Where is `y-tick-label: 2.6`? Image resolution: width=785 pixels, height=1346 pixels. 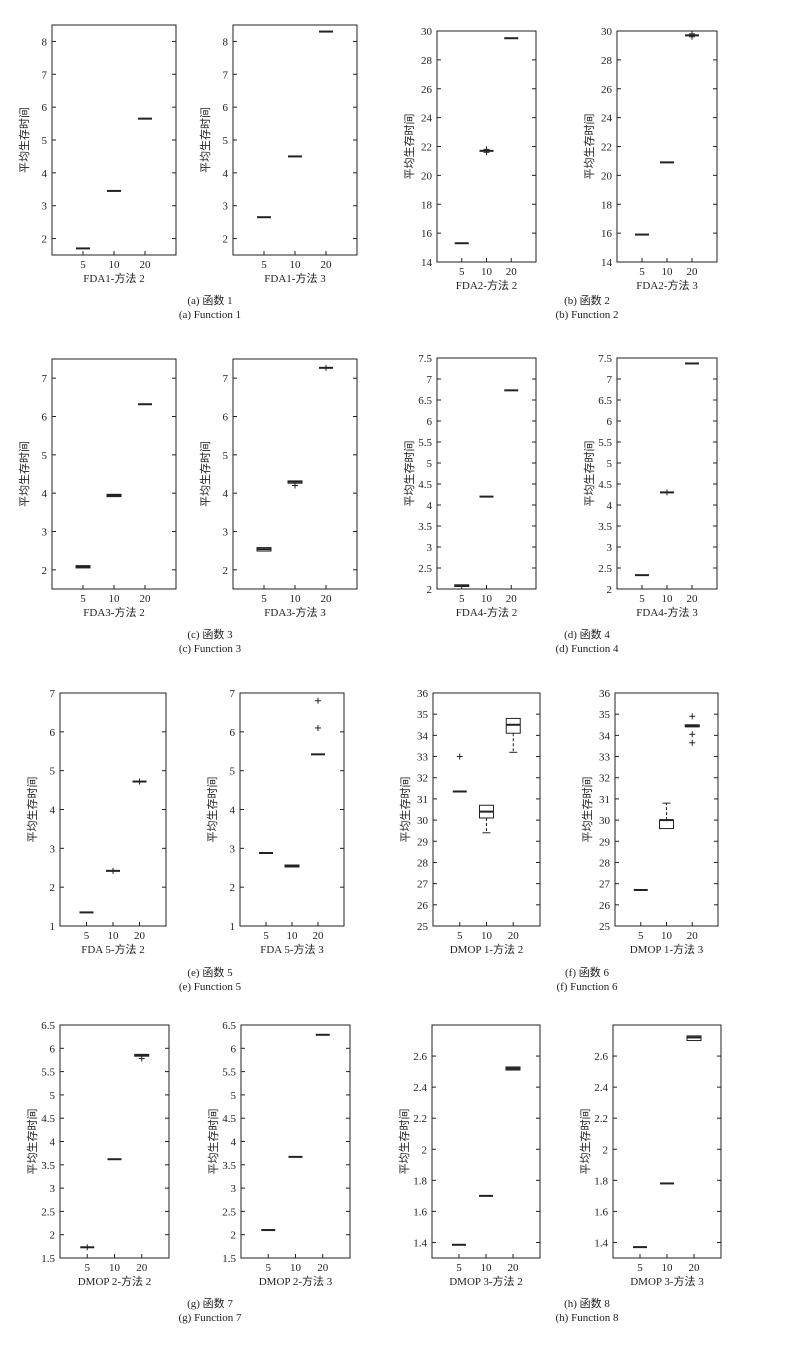 y-tick-label: 2.6 is located at coordinates (420, 1057).